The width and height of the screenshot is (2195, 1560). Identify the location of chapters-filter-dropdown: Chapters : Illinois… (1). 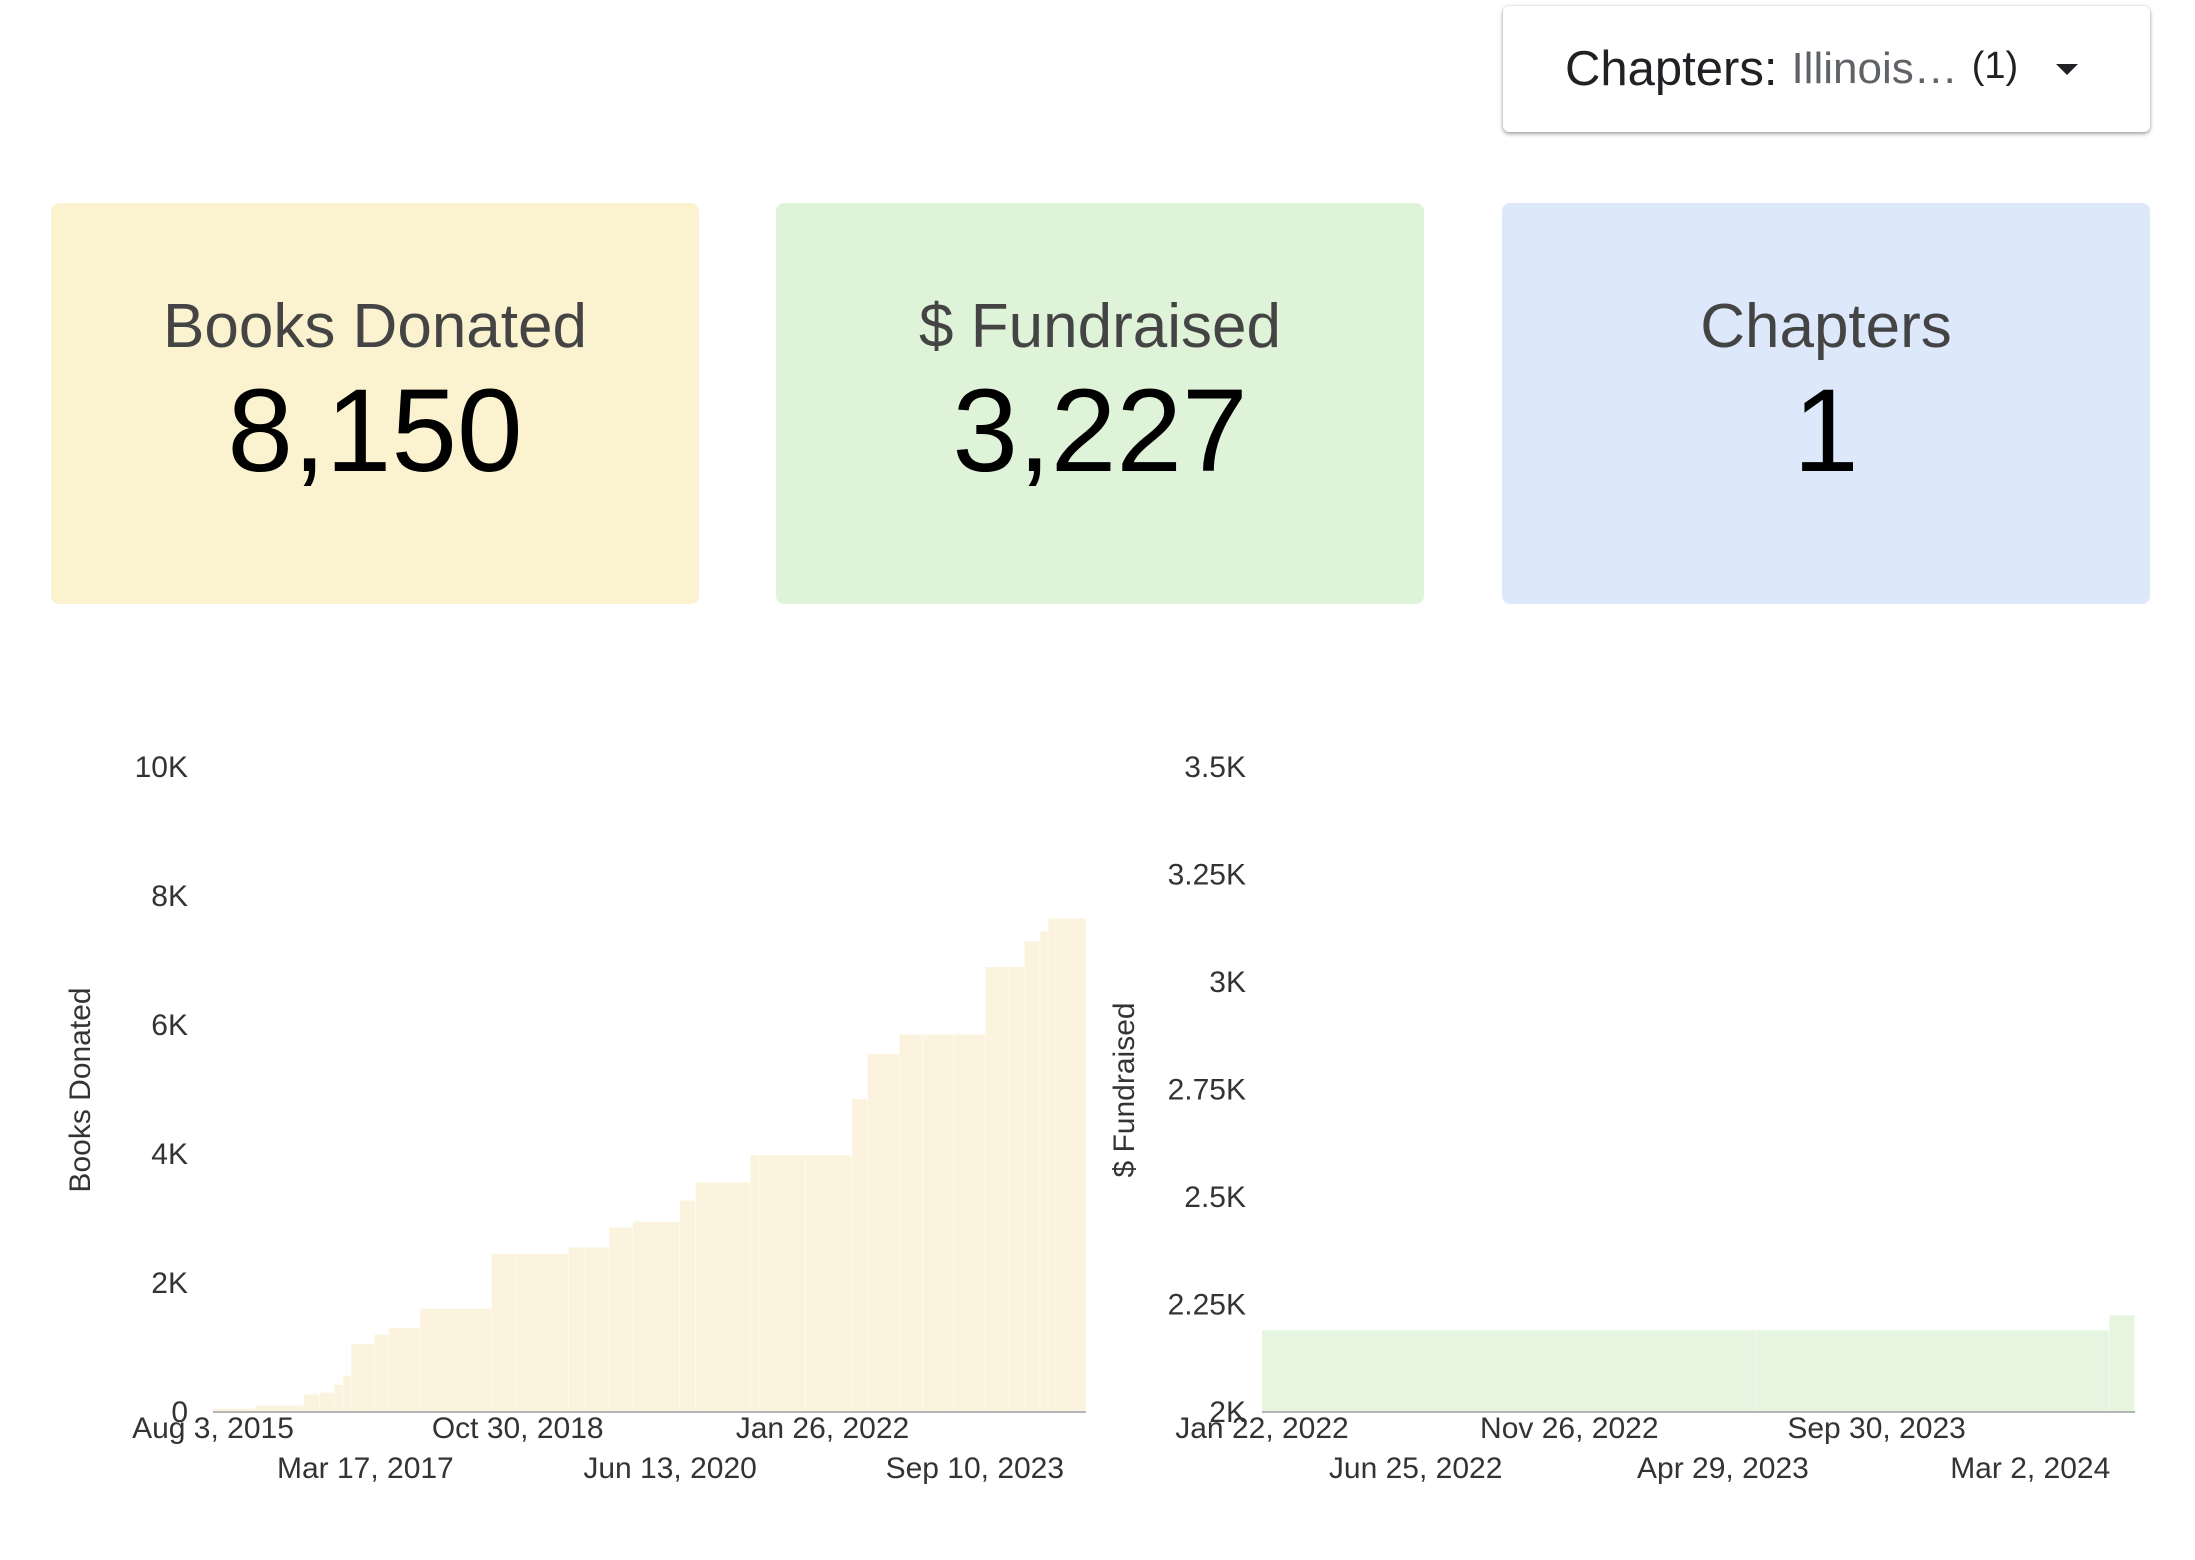
(1826, 69).